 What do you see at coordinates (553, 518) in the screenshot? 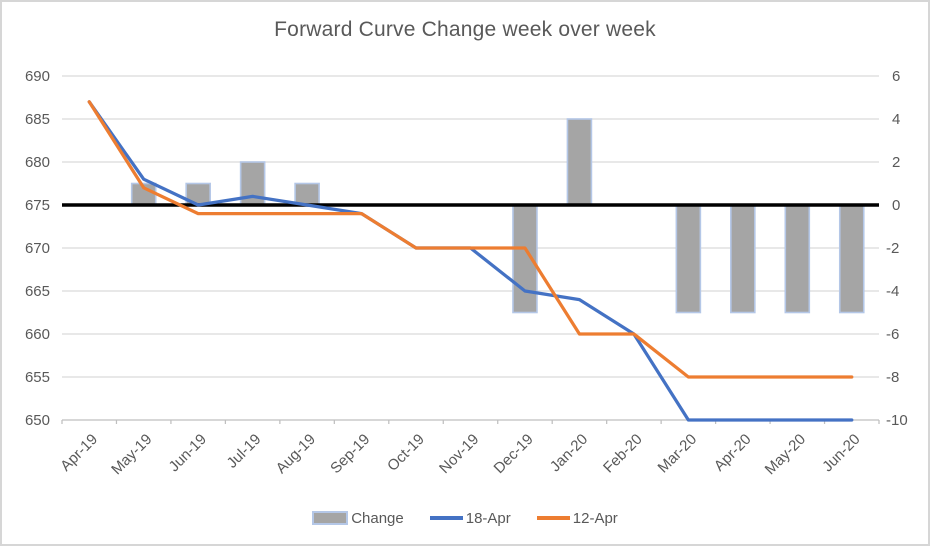
I see `line-12apr-swatch-icon` at bounding box center [553, 518].